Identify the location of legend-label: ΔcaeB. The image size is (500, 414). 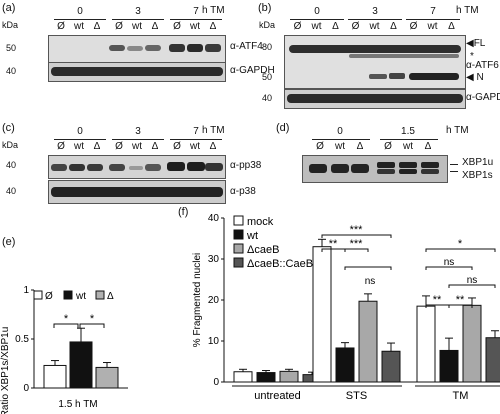
(263, 250).